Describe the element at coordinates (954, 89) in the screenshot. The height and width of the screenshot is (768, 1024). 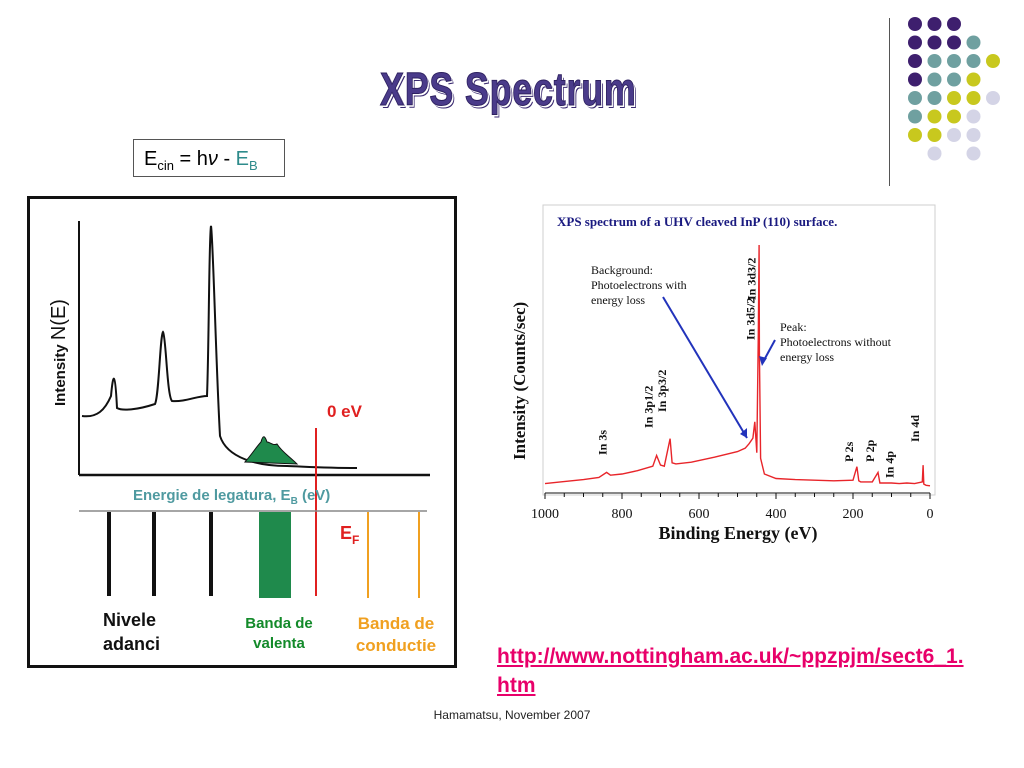
I see `decorative-dot-grid` at that location.